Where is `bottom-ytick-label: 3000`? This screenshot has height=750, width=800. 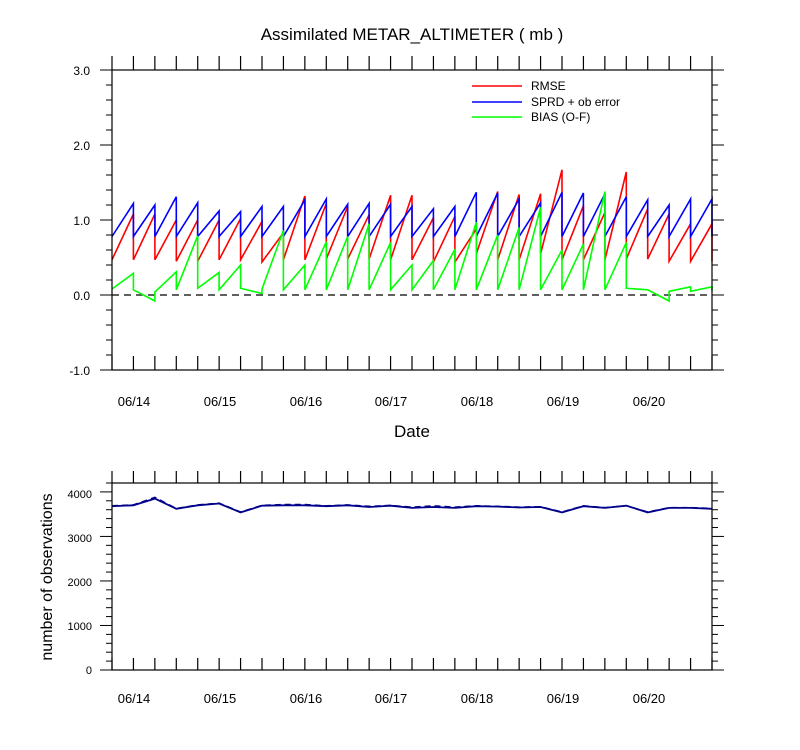 bottom-ytick-label: 3000 is located at coordinates (80, 539).